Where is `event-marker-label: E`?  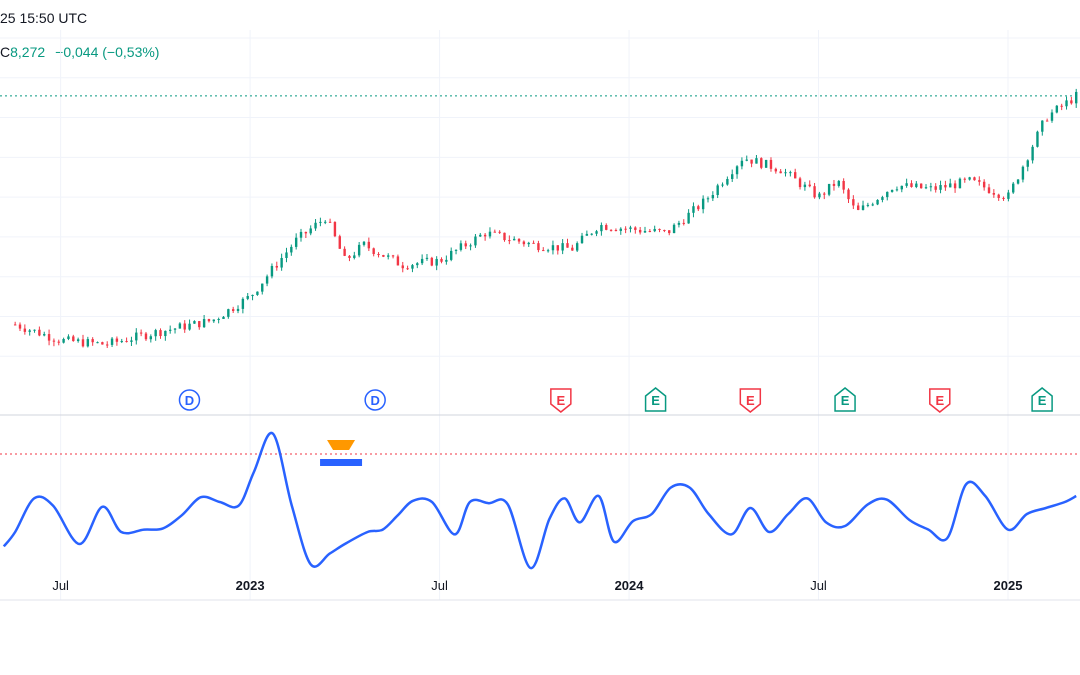 event-marker-label: E is located at coordinates (939, 400).